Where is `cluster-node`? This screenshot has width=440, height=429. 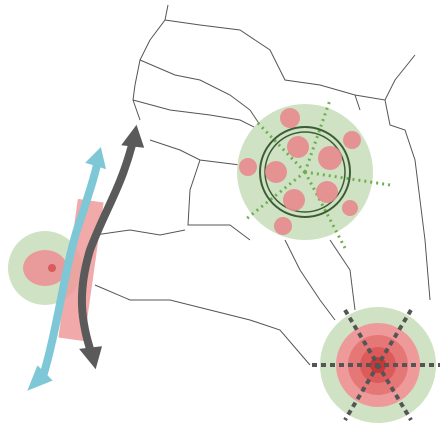 cluster-node is located at coordinates (314, 174).